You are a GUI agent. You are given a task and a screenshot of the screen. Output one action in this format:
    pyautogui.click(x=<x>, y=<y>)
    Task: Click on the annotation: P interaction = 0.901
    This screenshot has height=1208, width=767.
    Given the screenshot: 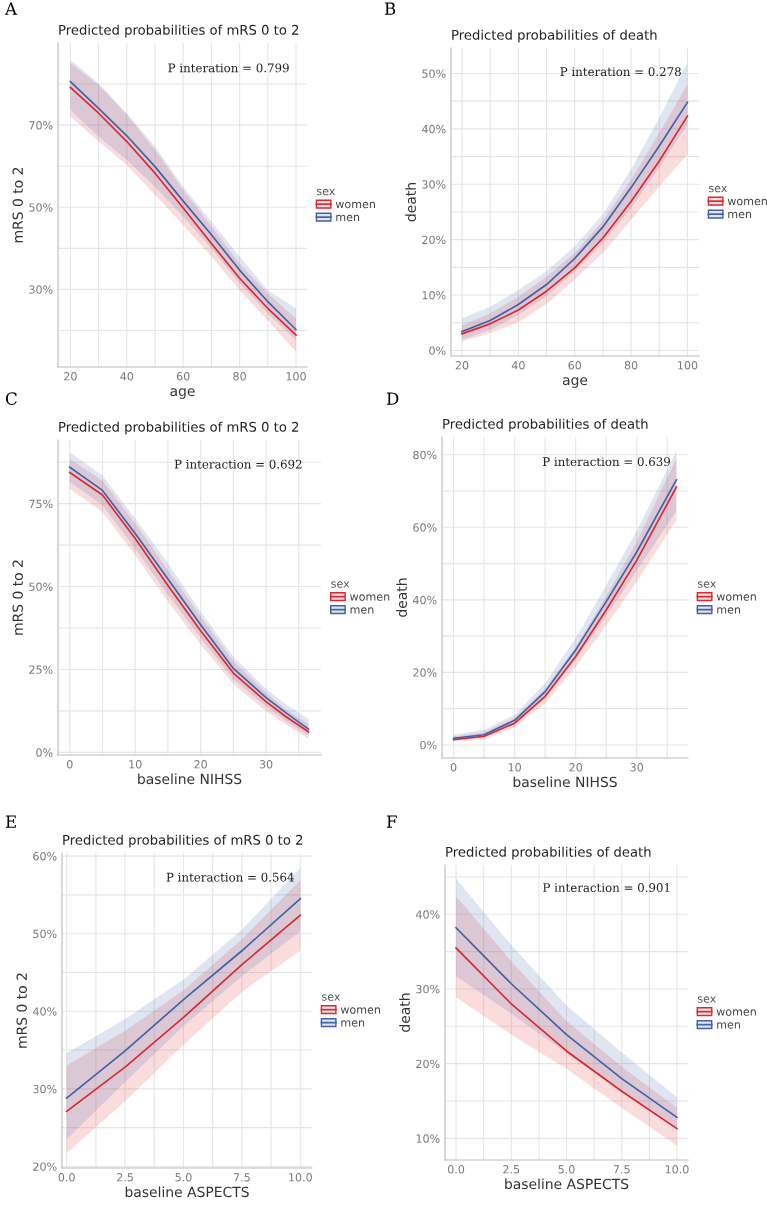 What is the action you would take?
    pyautogui.click(x=606, y=888)
    